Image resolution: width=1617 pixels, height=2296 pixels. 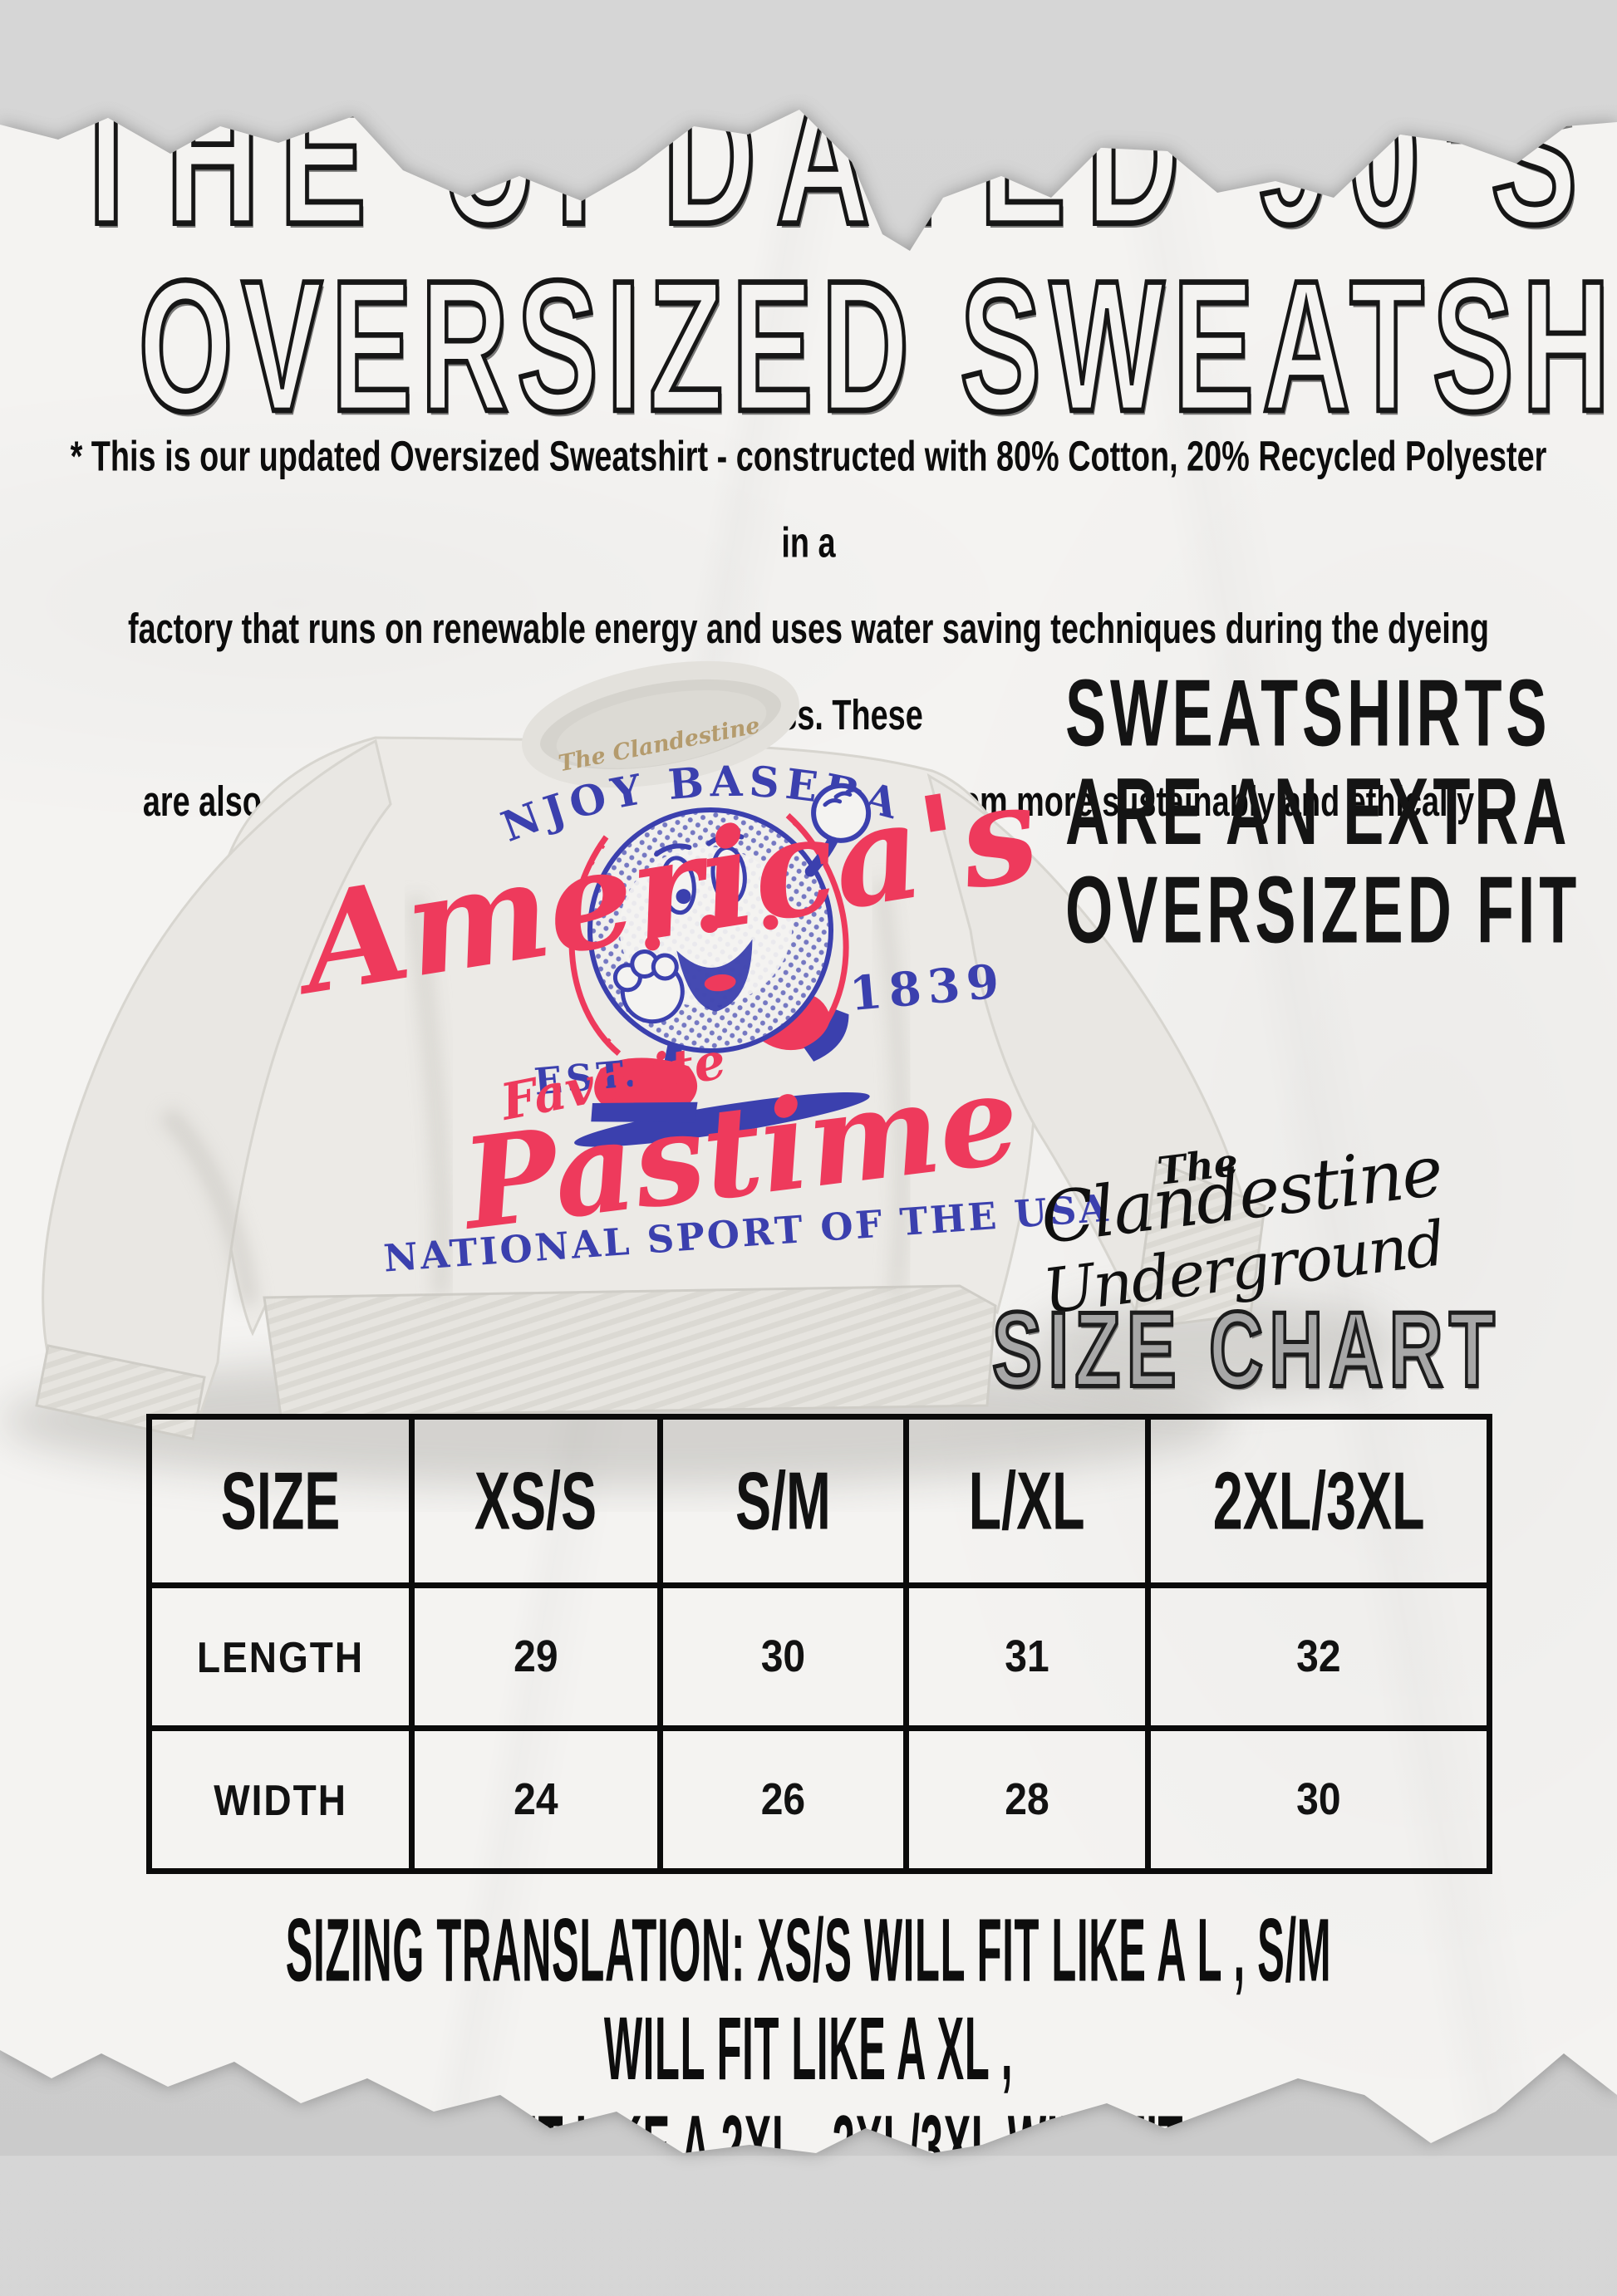 I want to click on size-chart-header-row: SIZE XS/S S/M L/XL 2XL/3XL, so click(x=820, y=1501).